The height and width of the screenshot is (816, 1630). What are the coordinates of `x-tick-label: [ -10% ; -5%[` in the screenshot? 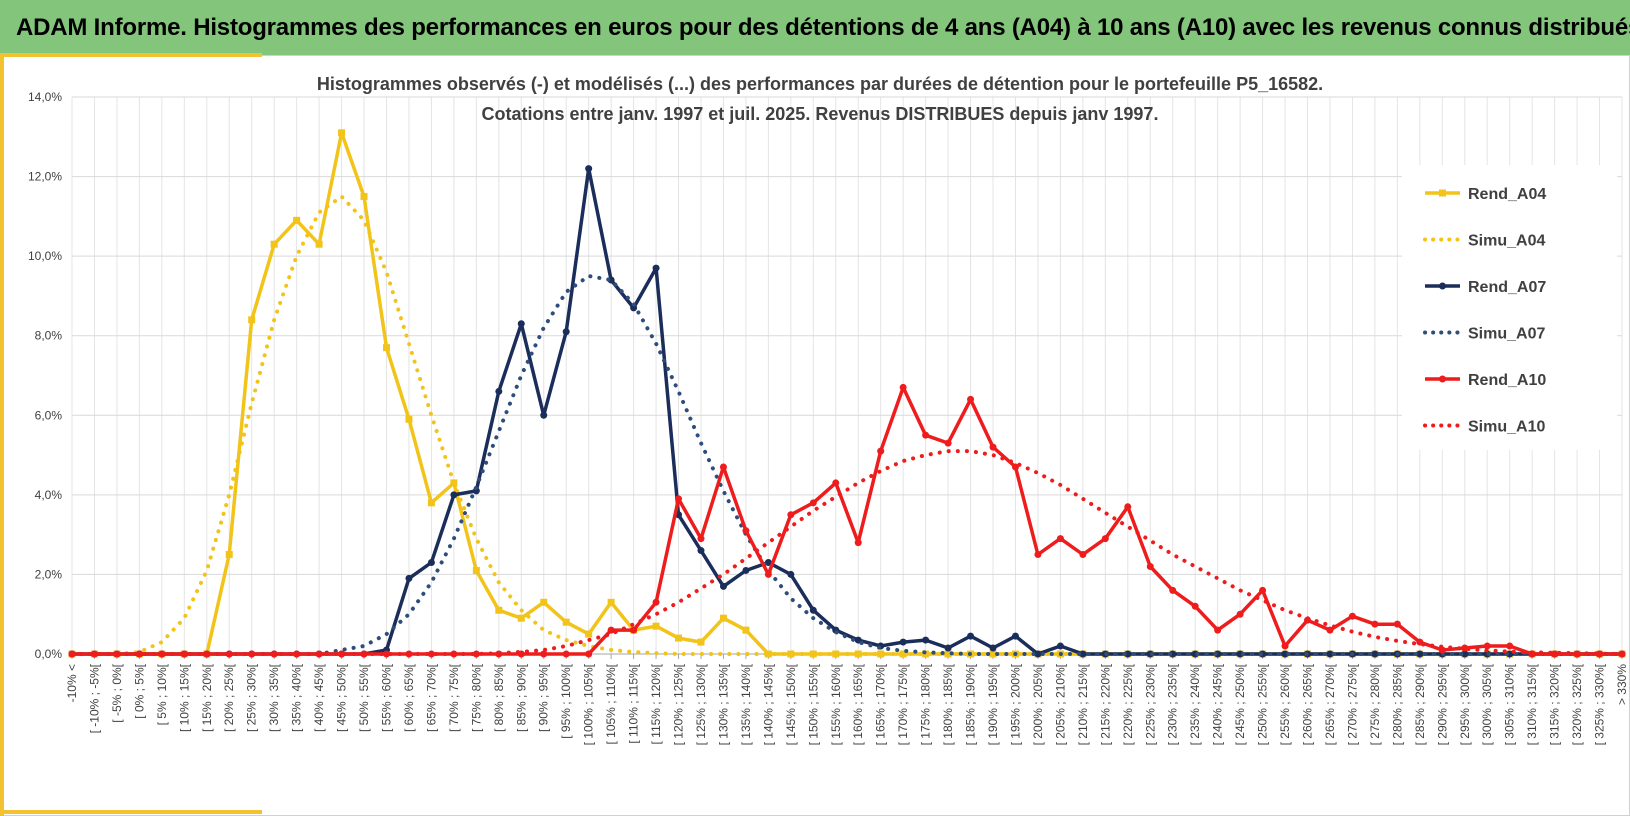 It's located at (94, 698).